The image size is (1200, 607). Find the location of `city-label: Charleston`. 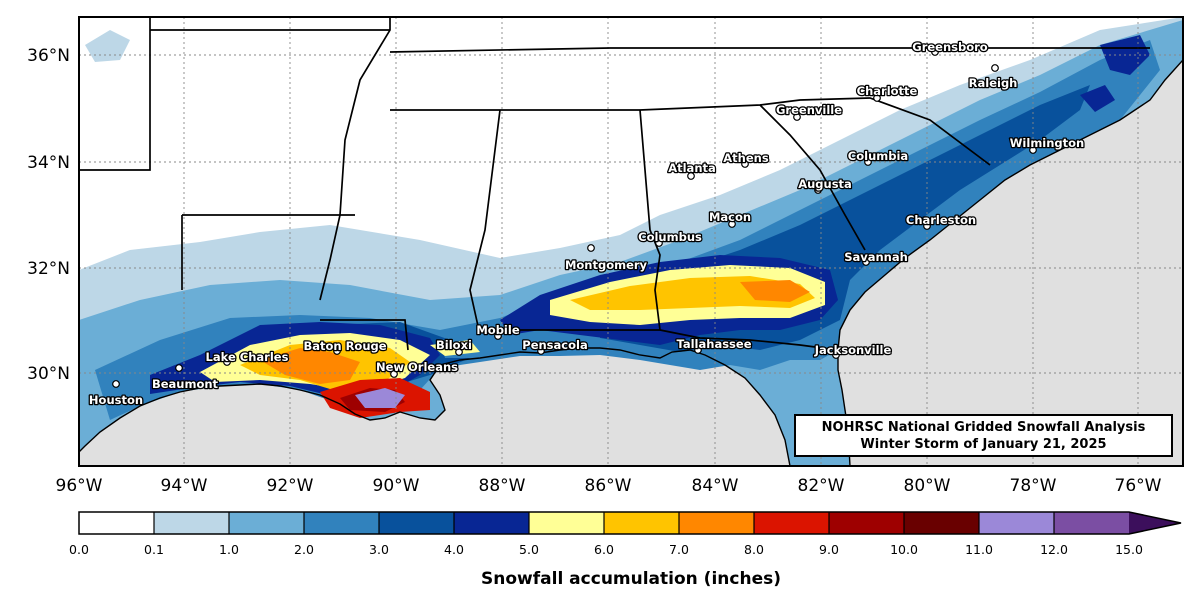

city-label: Charleston is located at coordinates (941, 220).